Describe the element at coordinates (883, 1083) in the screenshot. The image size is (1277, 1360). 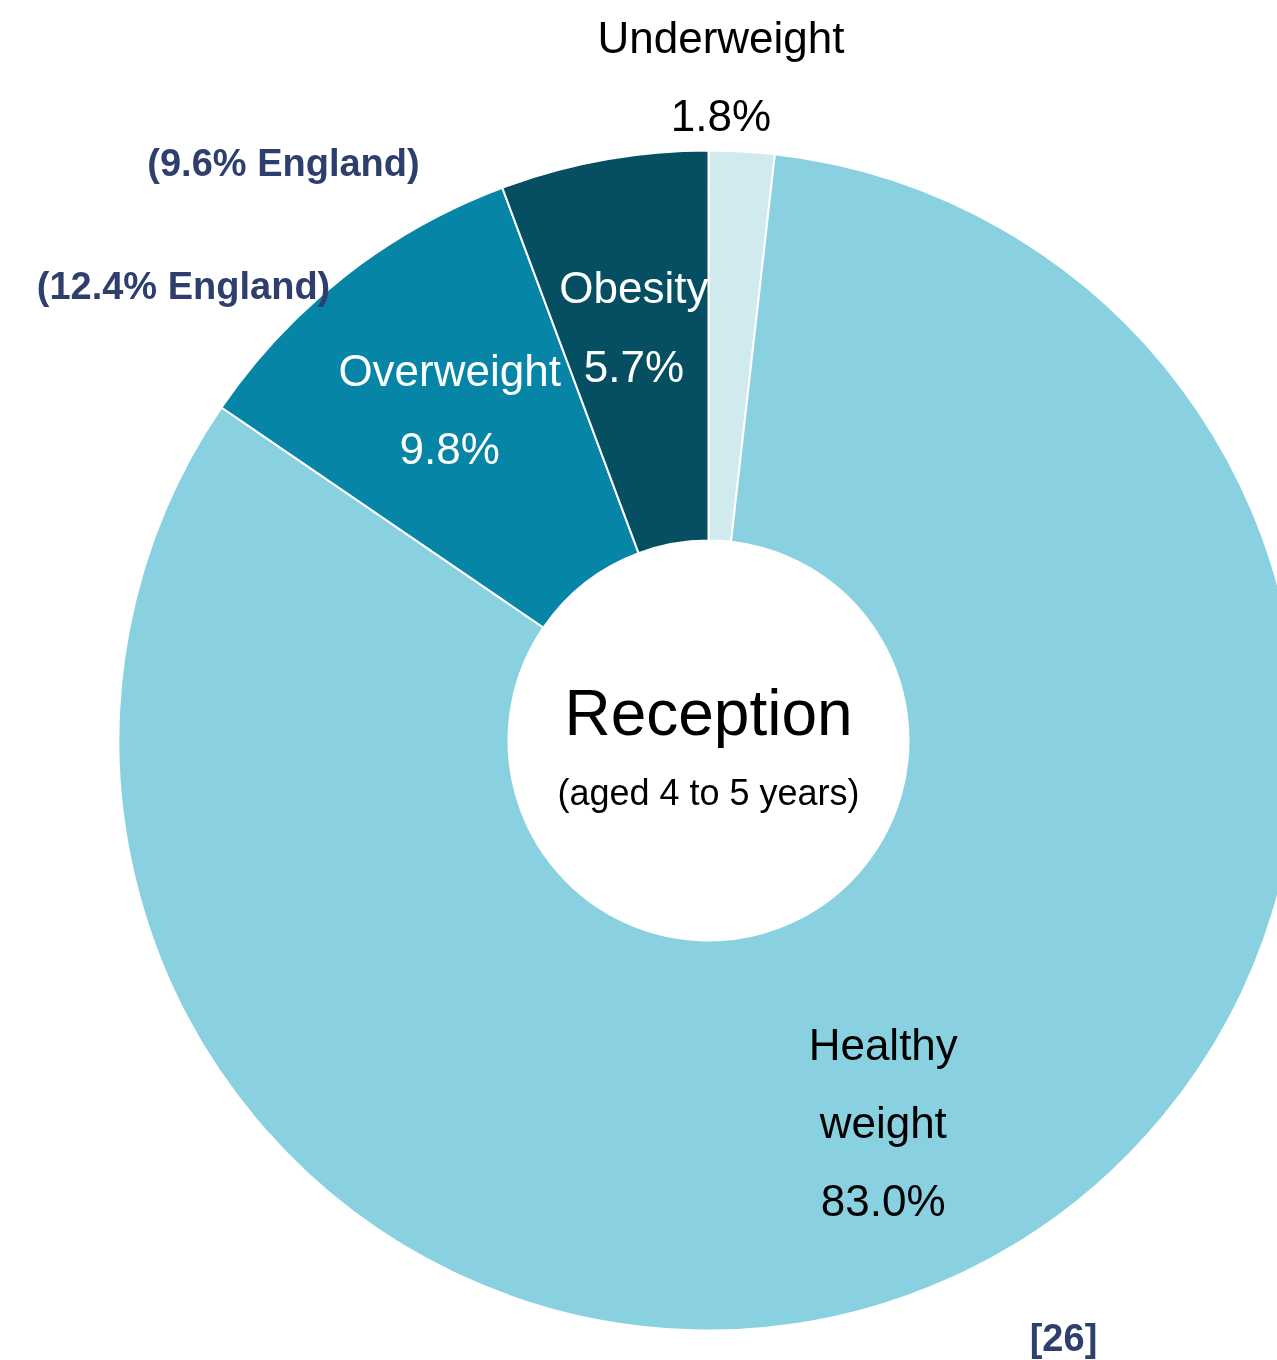
I see `slice-label: Healthy weight` at that location.